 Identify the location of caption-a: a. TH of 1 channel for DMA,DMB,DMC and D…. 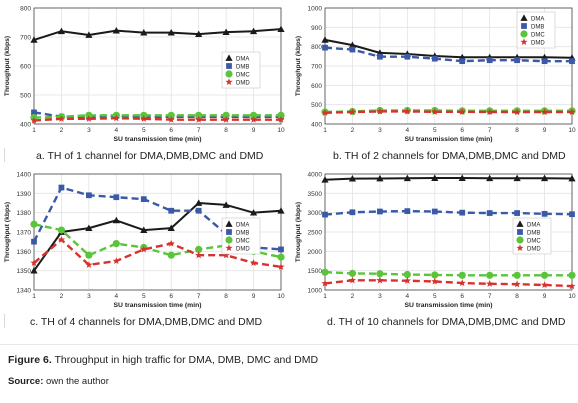
(150, 156).